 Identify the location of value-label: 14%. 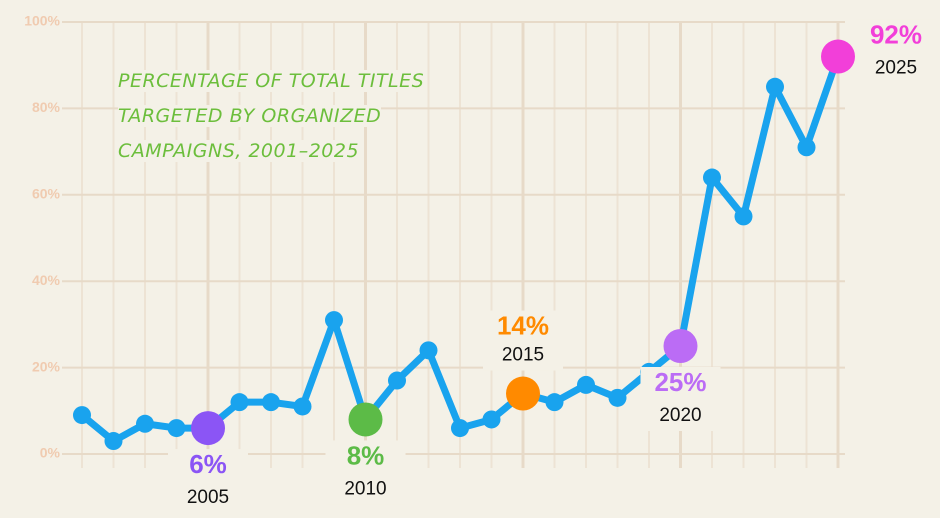
(523, 325).